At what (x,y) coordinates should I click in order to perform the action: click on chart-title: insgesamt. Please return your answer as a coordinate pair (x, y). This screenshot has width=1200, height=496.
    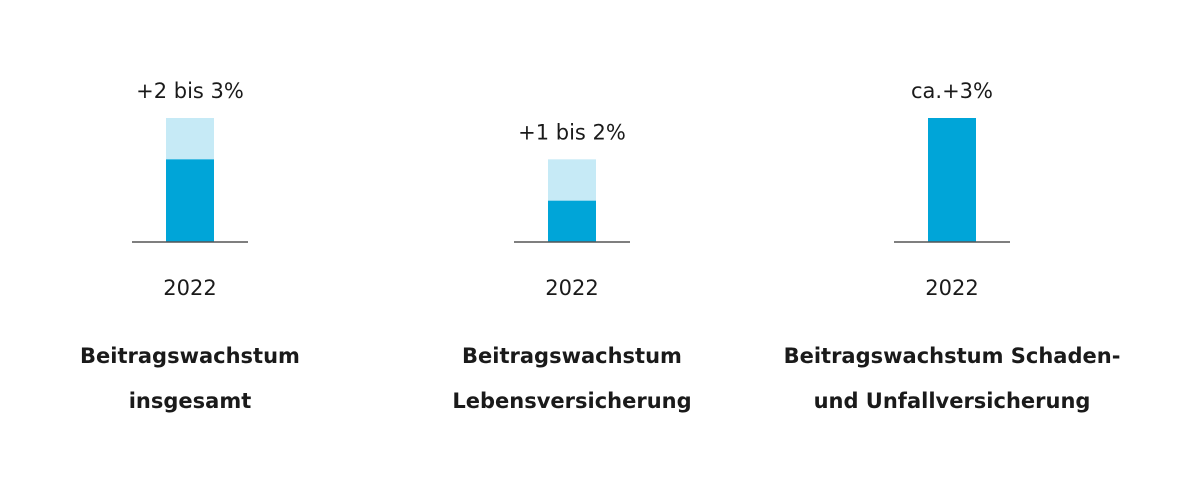
    Looking at the image, I should click on (190, 401).